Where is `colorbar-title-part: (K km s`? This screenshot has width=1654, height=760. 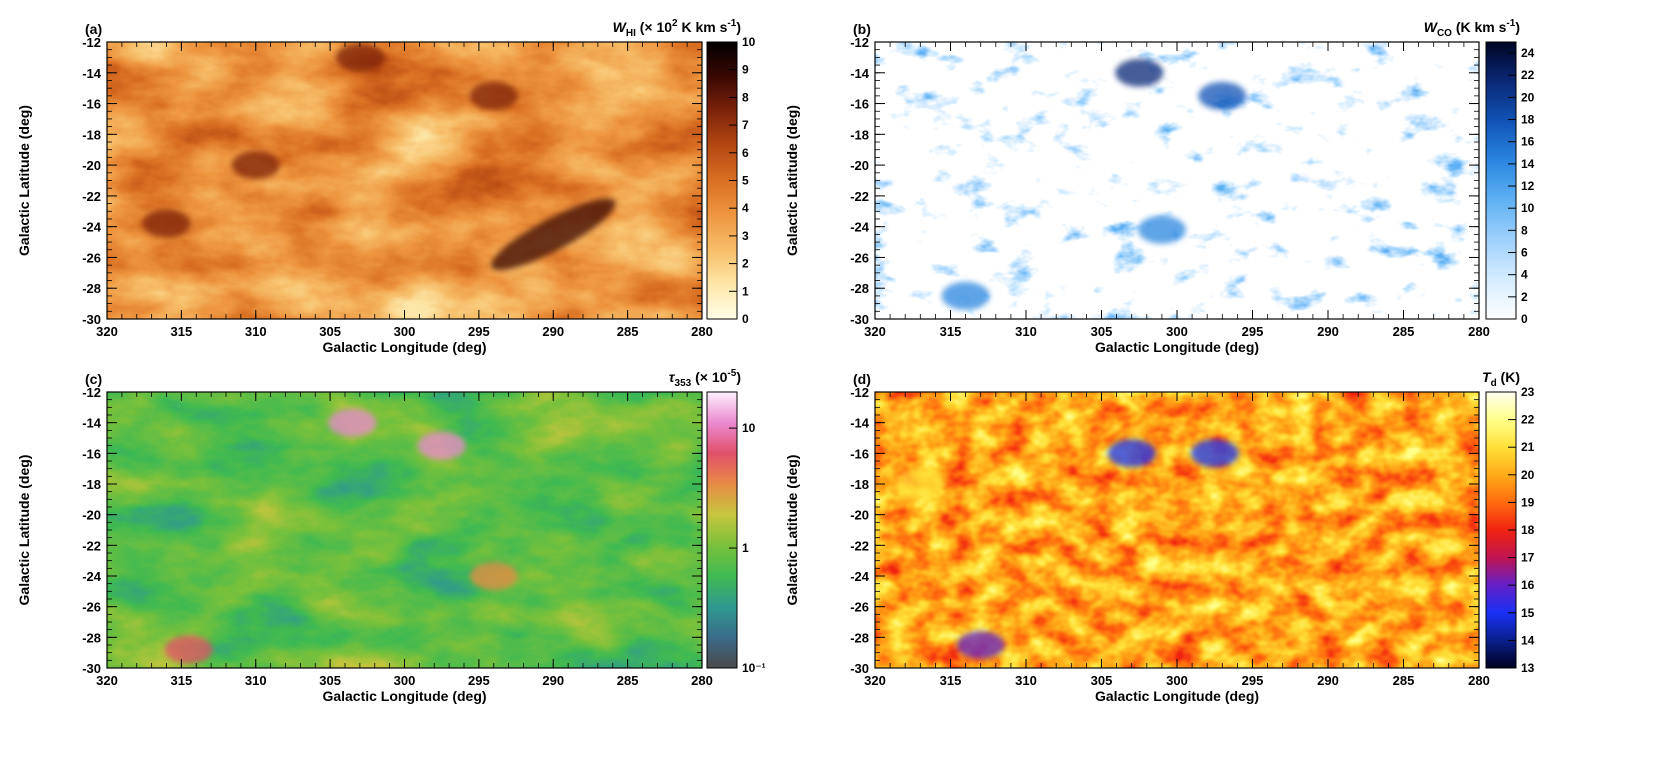
colorbar-title-part: (K km s is located at coordinates (1479, 27).